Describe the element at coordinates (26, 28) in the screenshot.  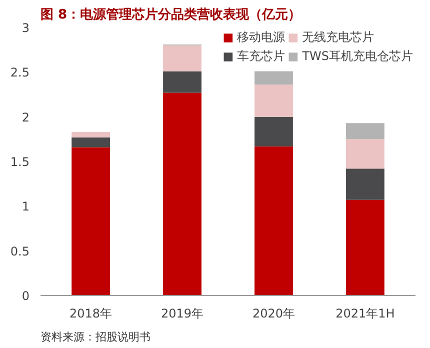
I see `y-tick-label: 3` at that location.